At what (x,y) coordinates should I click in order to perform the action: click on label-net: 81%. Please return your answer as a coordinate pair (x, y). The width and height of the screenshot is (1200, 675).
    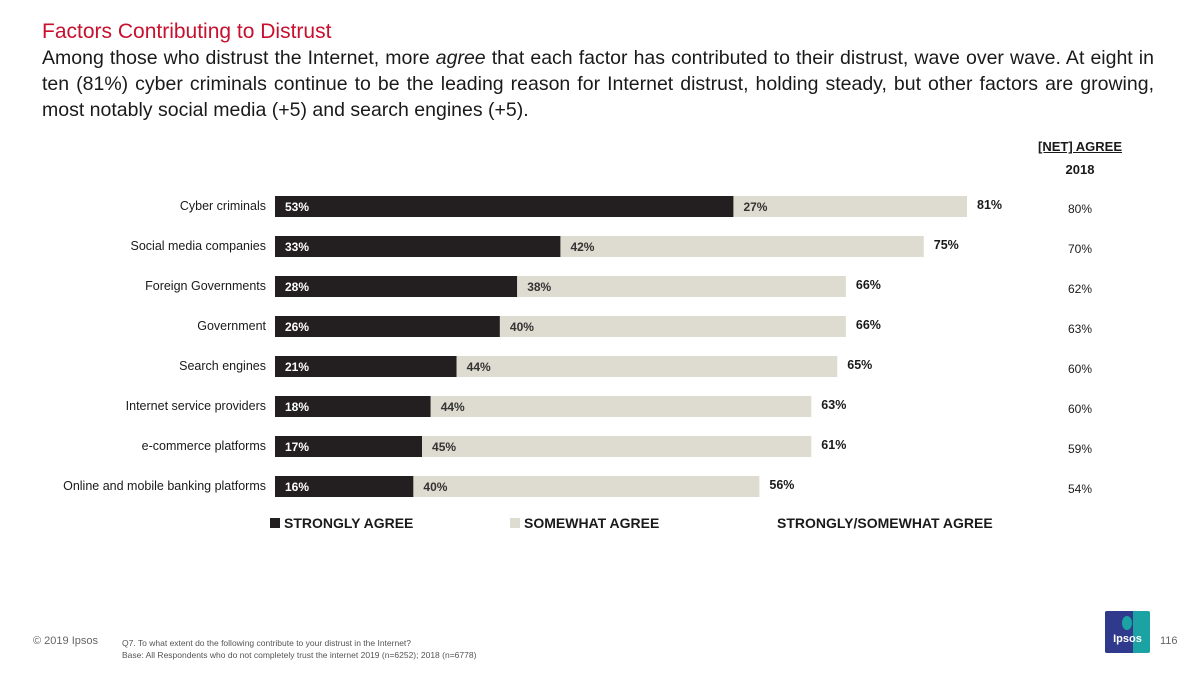
    Looking at the image, I should click on (989, 205).